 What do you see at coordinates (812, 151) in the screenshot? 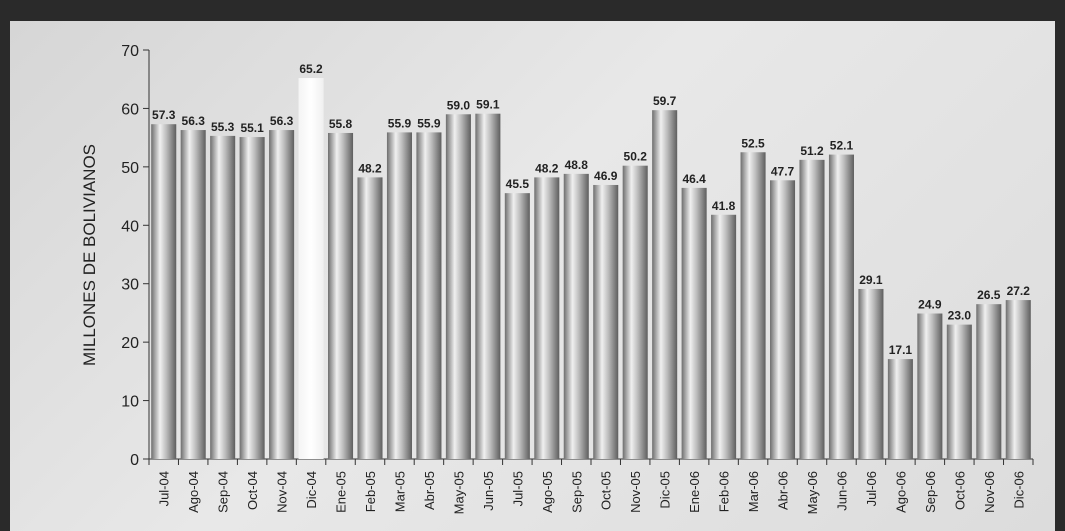
I see `data-label: 51.2` at bounding box center [812, 151].